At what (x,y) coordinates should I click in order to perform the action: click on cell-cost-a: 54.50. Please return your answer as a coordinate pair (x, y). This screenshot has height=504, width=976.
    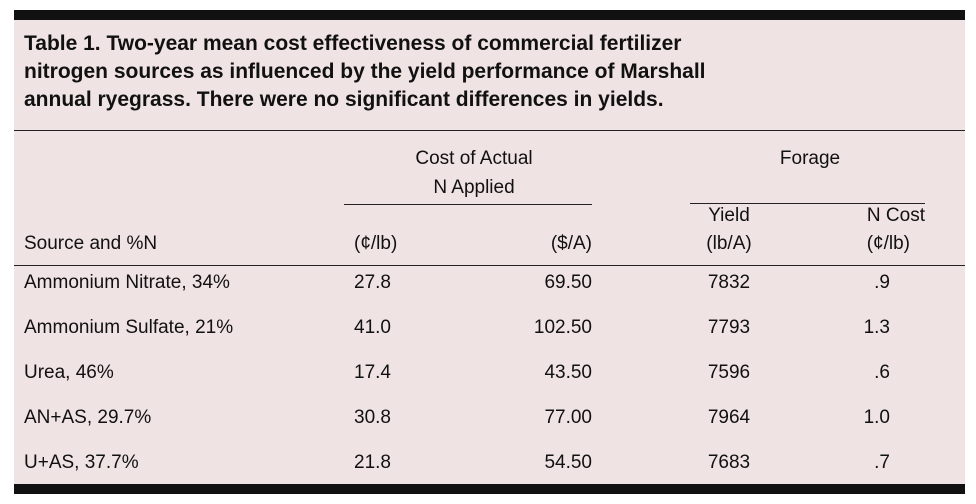
    Looking at the image, I should click on (568, 462).